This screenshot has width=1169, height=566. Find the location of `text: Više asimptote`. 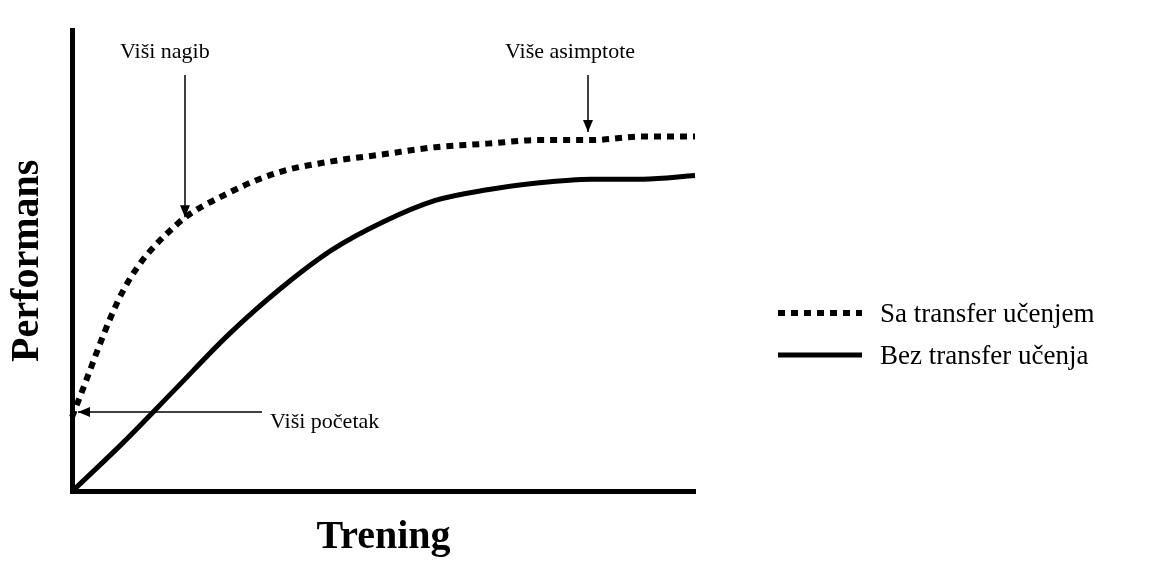

text: Više asimptote is located at coordinates (570, 50).